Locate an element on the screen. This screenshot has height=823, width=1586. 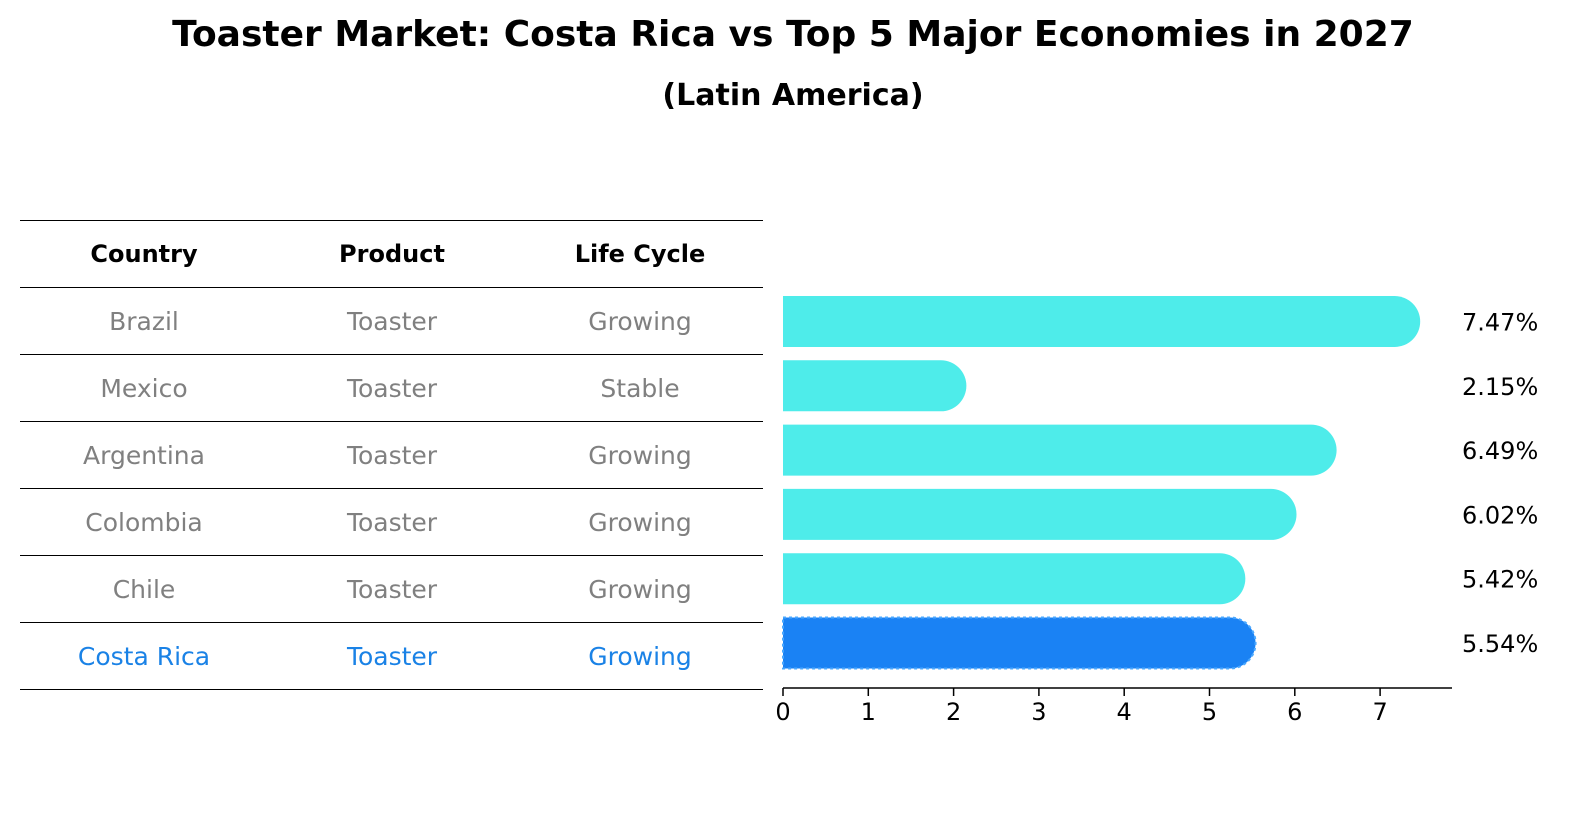
value-label: 6.49% is located at coordinates (1500, 451).